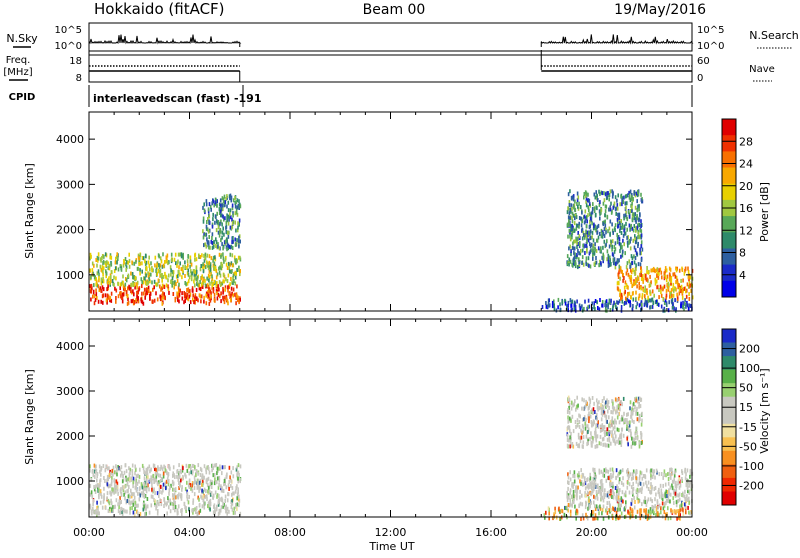 The width and height of the screenshot is (800, 558). Describe the element at coordinates (22, 38) in the screenshot. I see `nsky-label: N.Sky` at that location.